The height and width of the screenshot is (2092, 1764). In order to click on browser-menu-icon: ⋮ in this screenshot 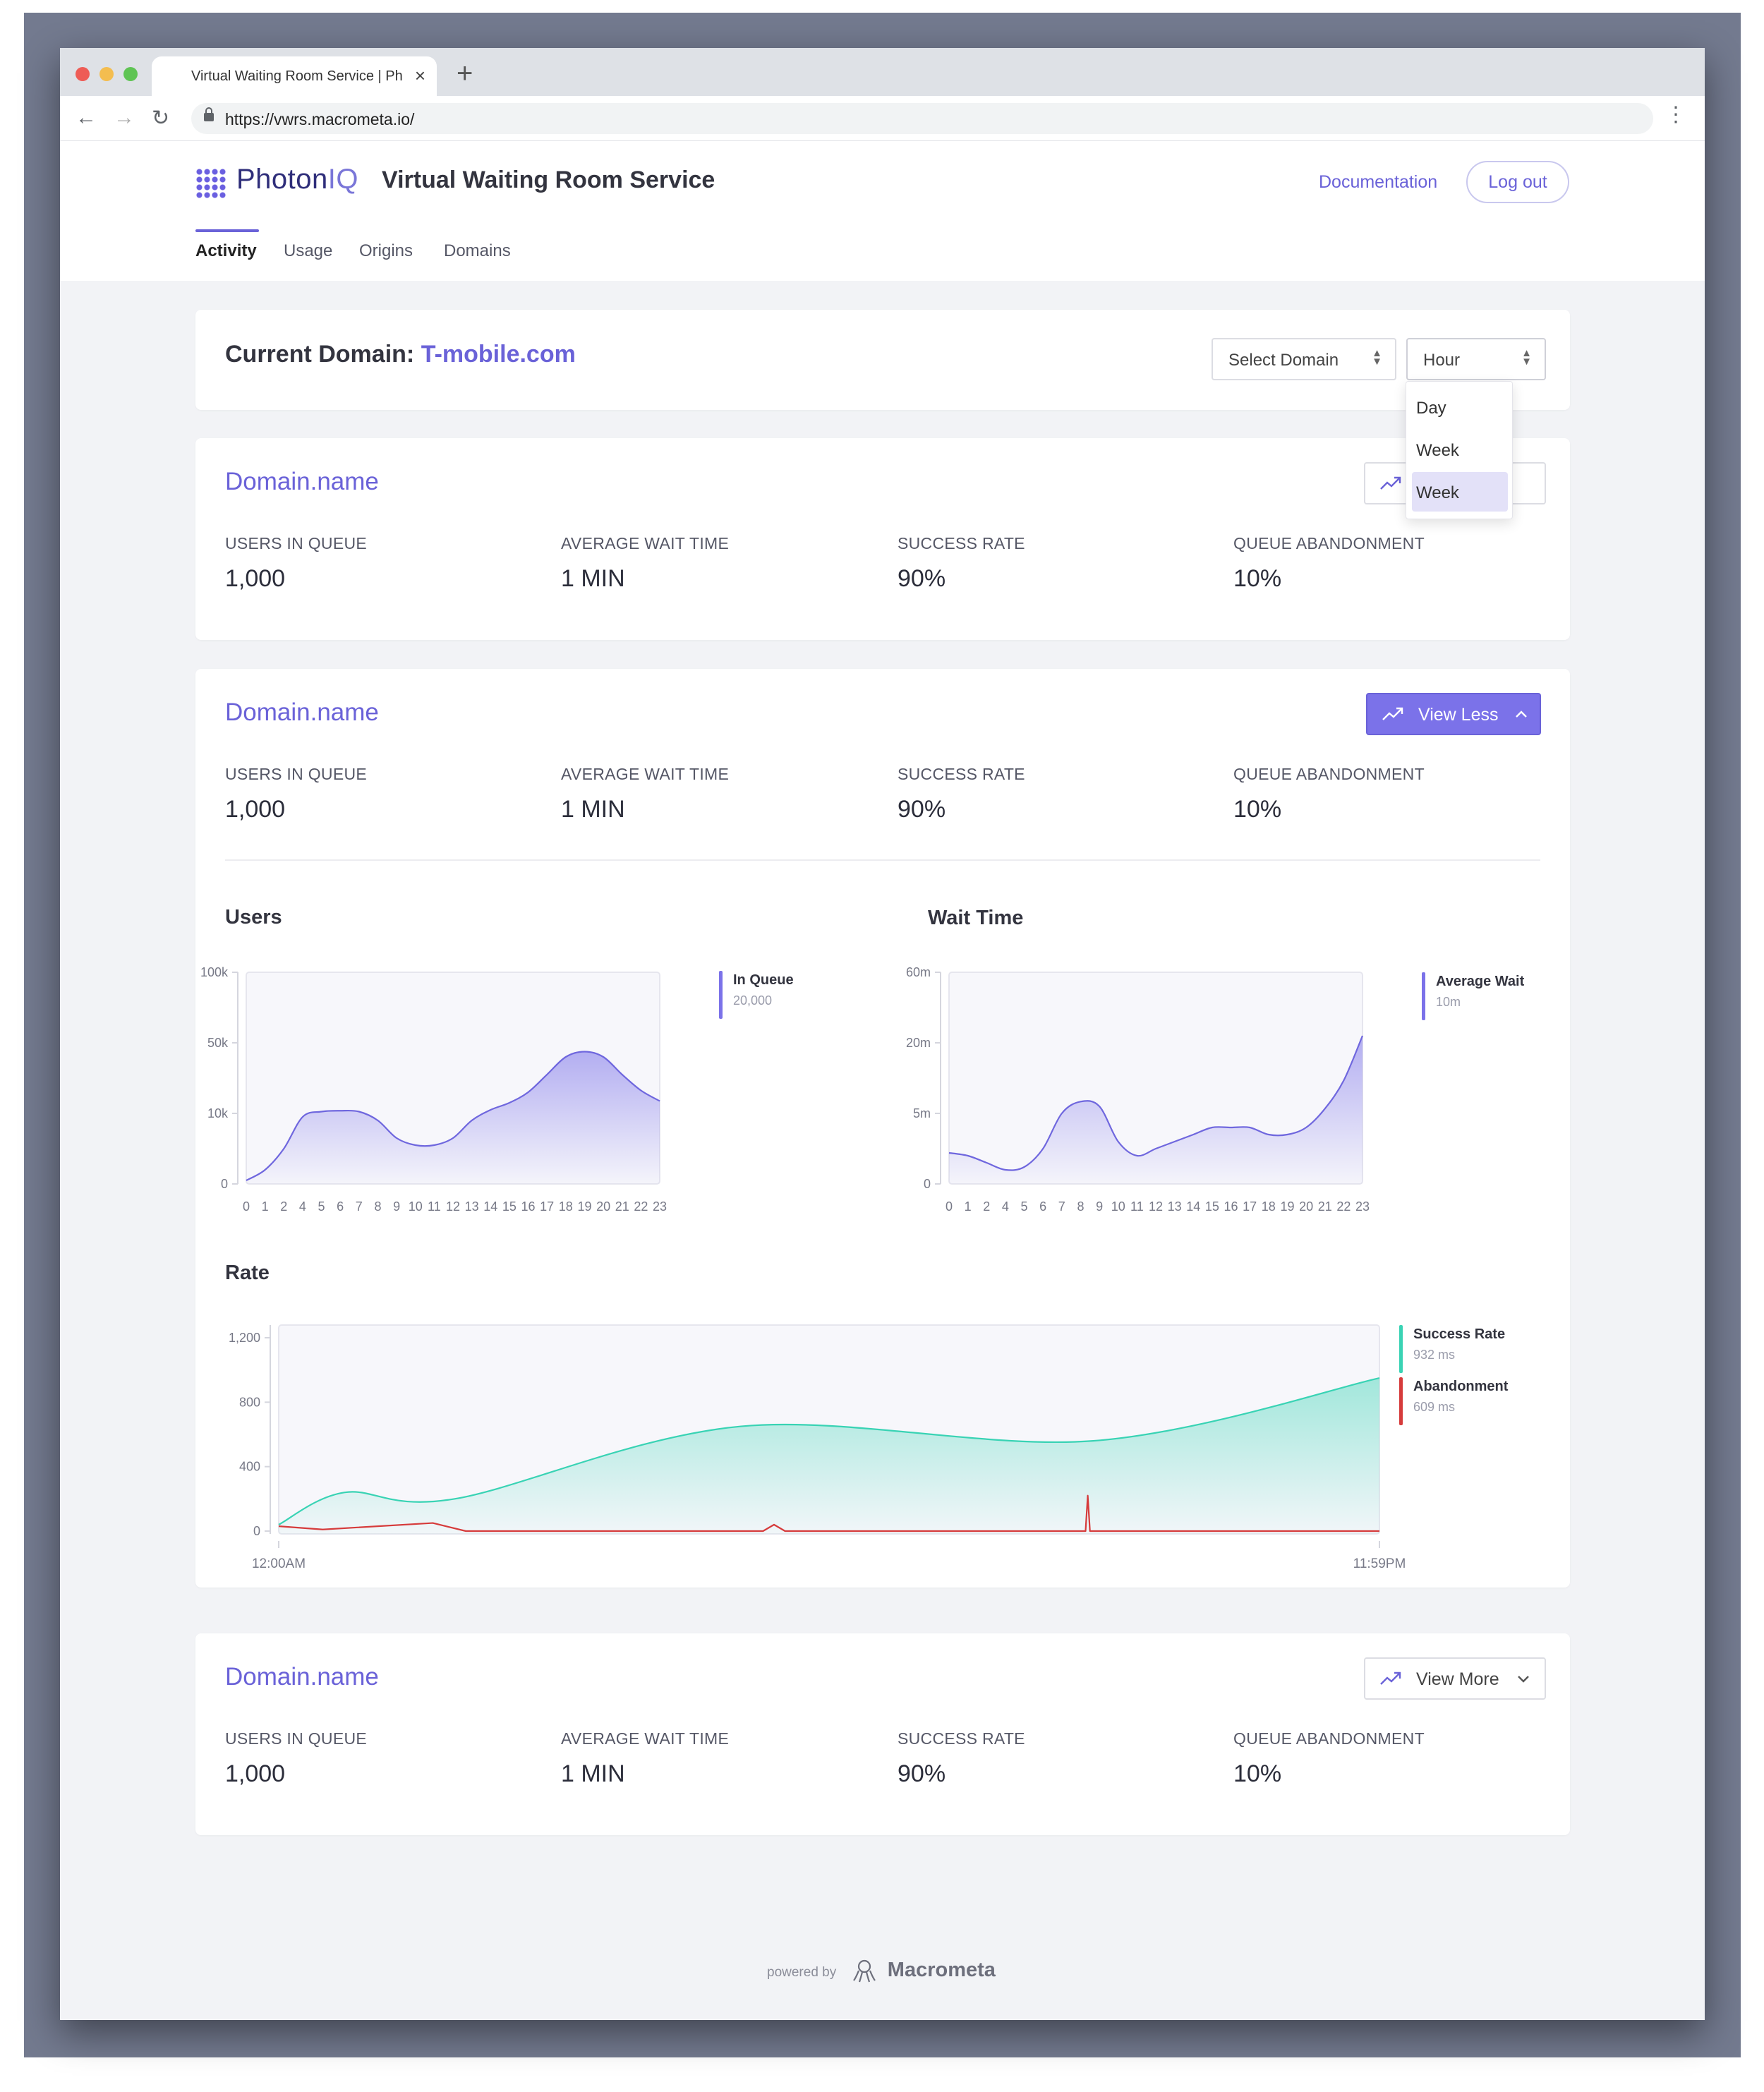, I will do `click(1675, 115)`.